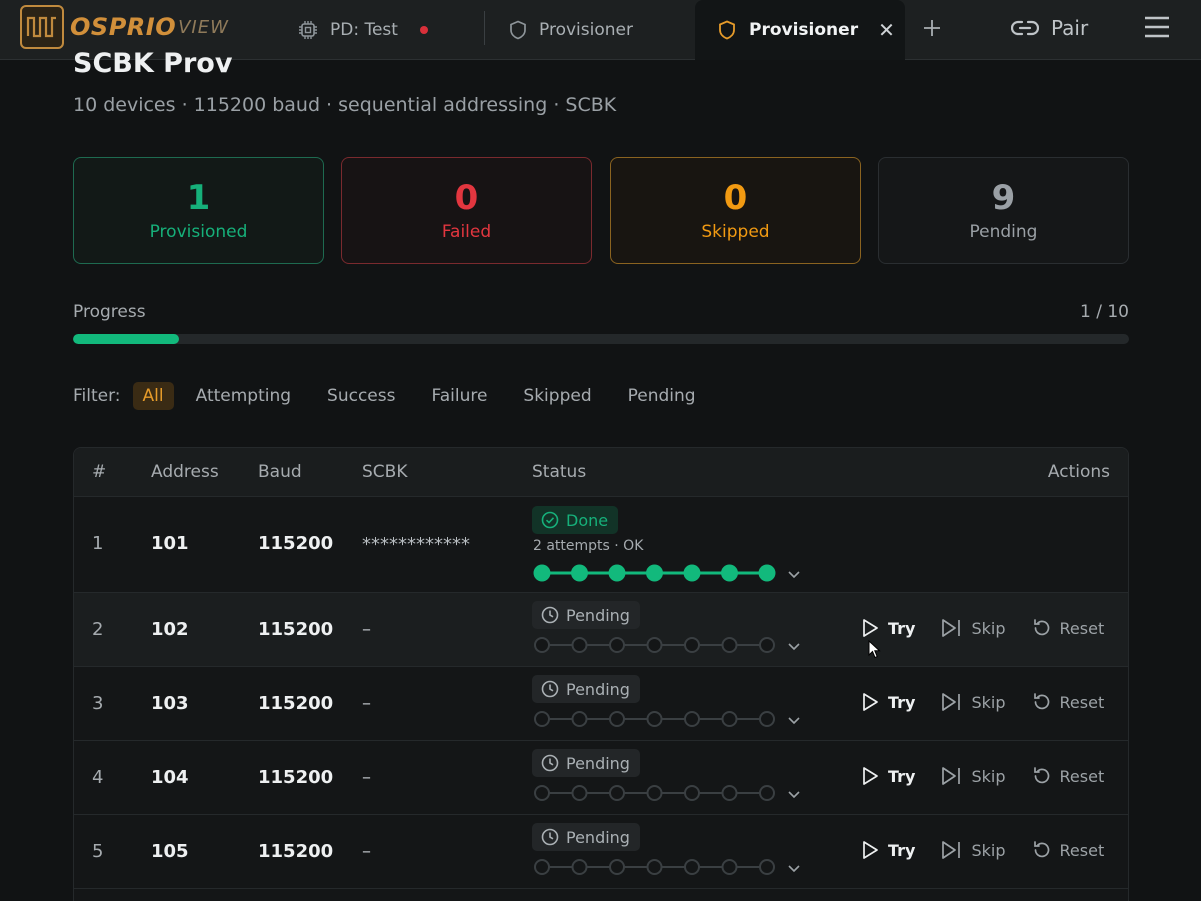  What do you see at coordinates (870, 702) in the screenshot?
I see `play-icon` at bounding box center [870, 702].